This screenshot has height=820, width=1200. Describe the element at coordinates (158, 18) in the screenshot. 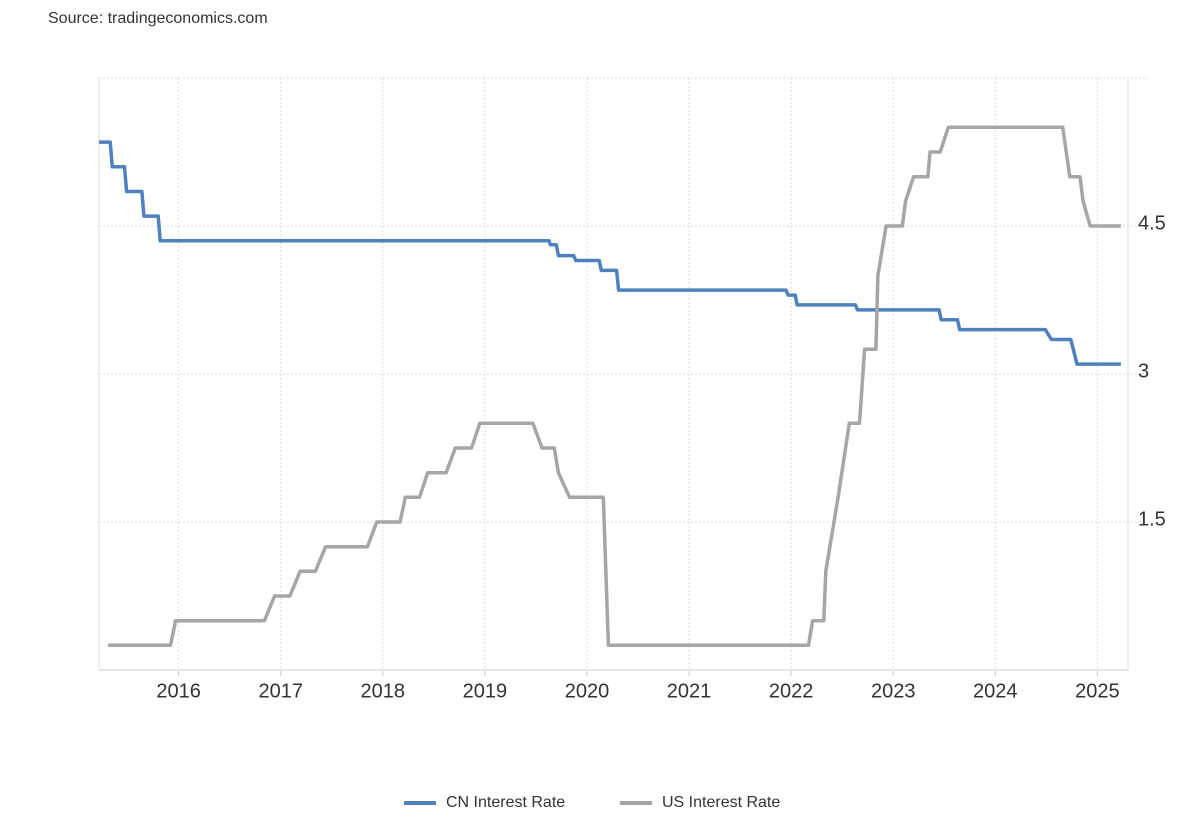

I see `source-note: Source: tradingeconomics.com` at that location.